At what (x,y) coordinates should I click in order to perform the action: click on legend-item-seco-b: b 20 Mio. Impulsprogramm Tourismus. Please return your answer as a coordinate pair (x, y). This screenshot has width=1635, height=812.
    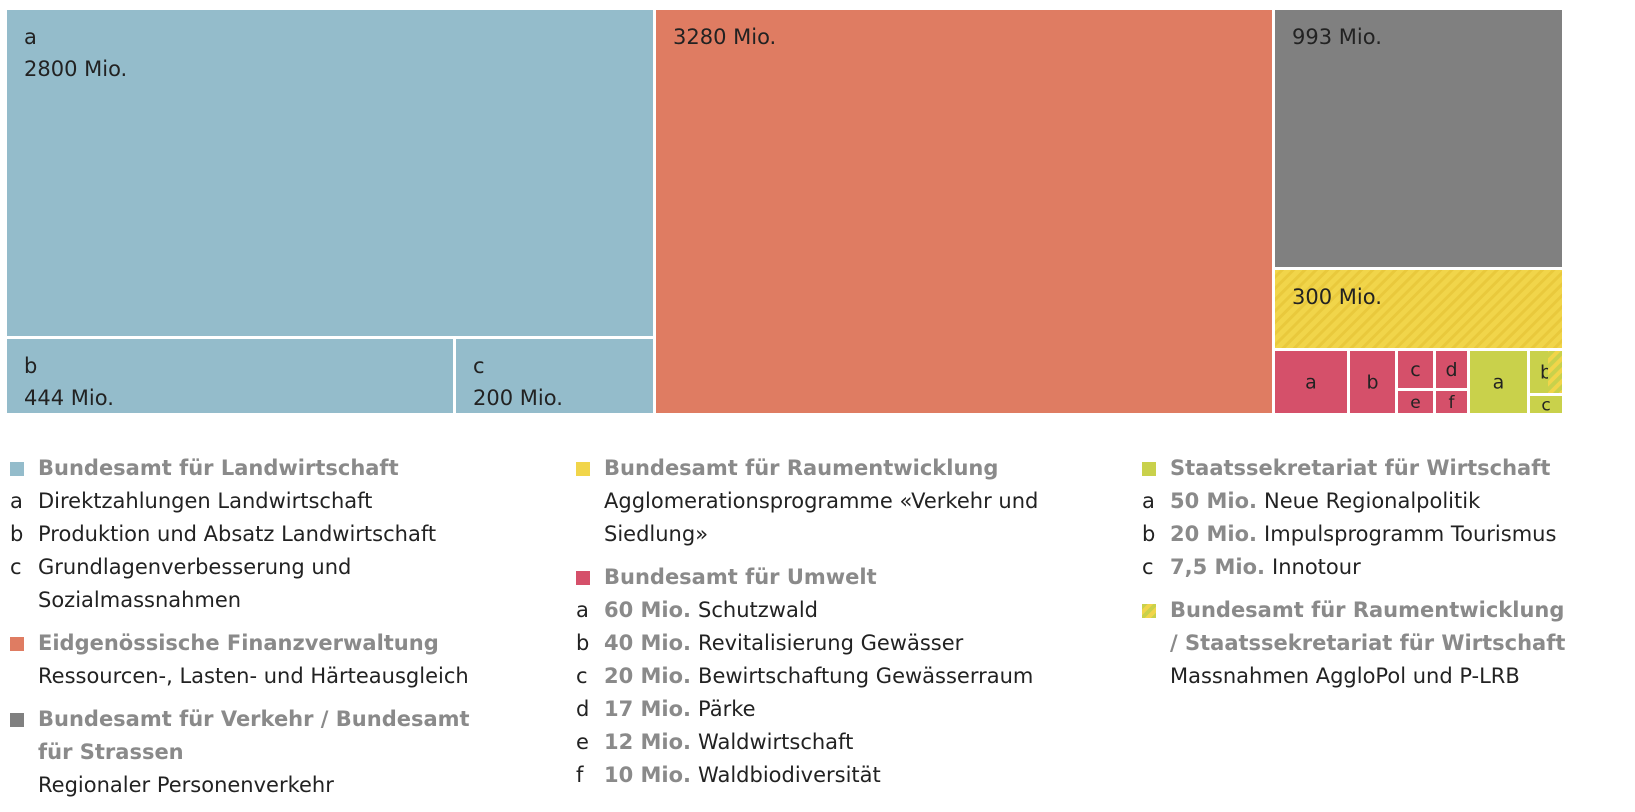
    Looking at the image, I should click on (1382, 534).